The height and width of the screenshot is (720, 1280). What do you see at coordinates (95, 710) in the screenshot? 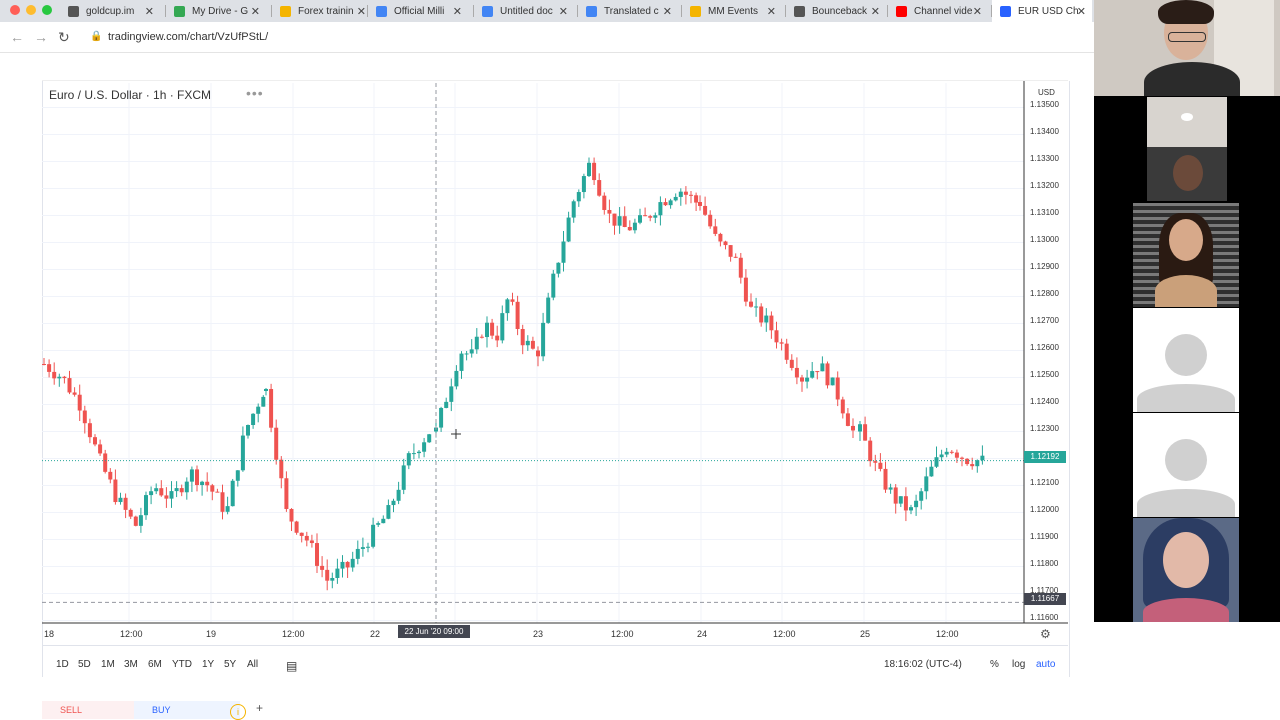
I see `sell-button: SELL` at bounding box center [95, 710].